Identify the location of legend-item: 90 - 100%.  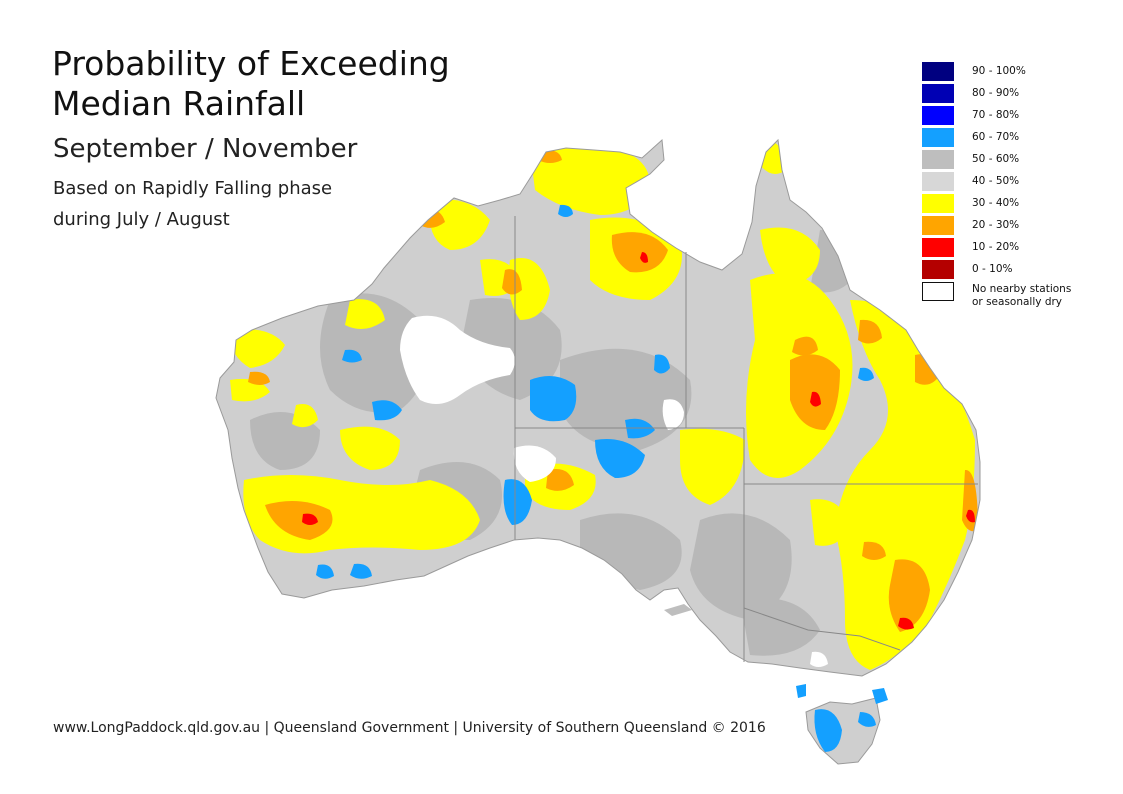
(1022, 73).